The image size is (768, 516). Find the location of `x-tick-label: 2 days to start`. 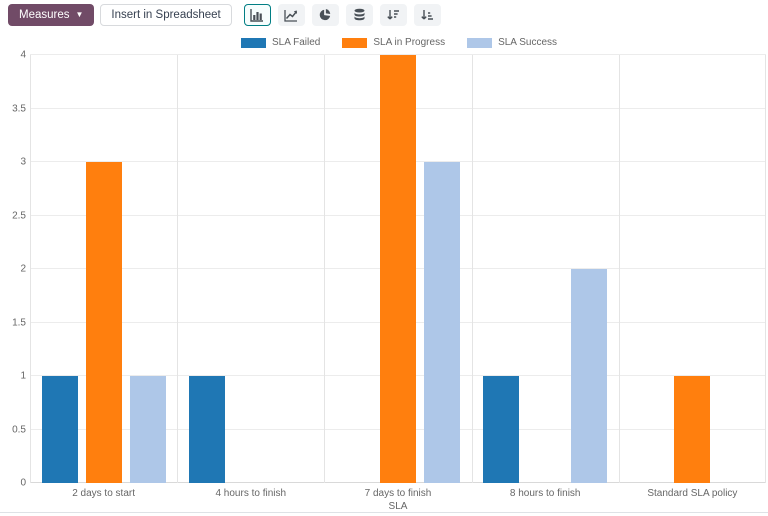

x-tick-label: 2 days to start is located at coordinates (103, 493).